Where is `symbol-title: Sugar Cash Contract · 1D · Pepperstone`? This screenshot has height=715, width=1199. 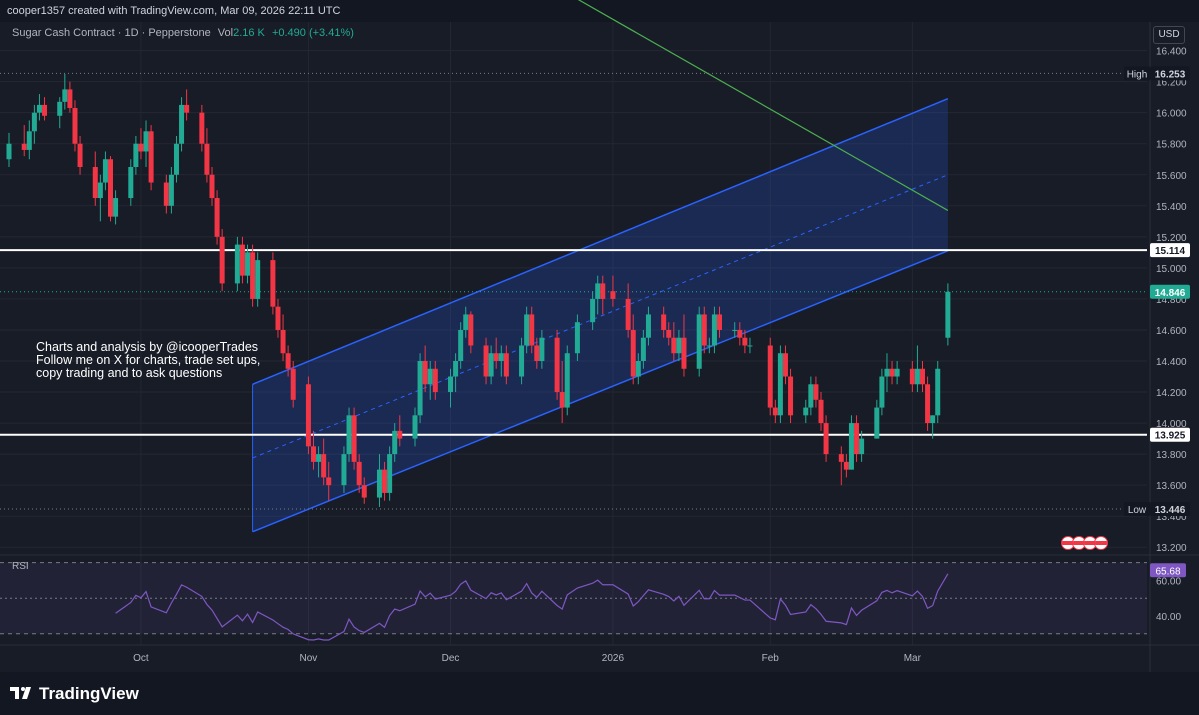
symbol-title: Sugar Cash Contract · 1D · Pepperstone is located at coordinates (111, 33).